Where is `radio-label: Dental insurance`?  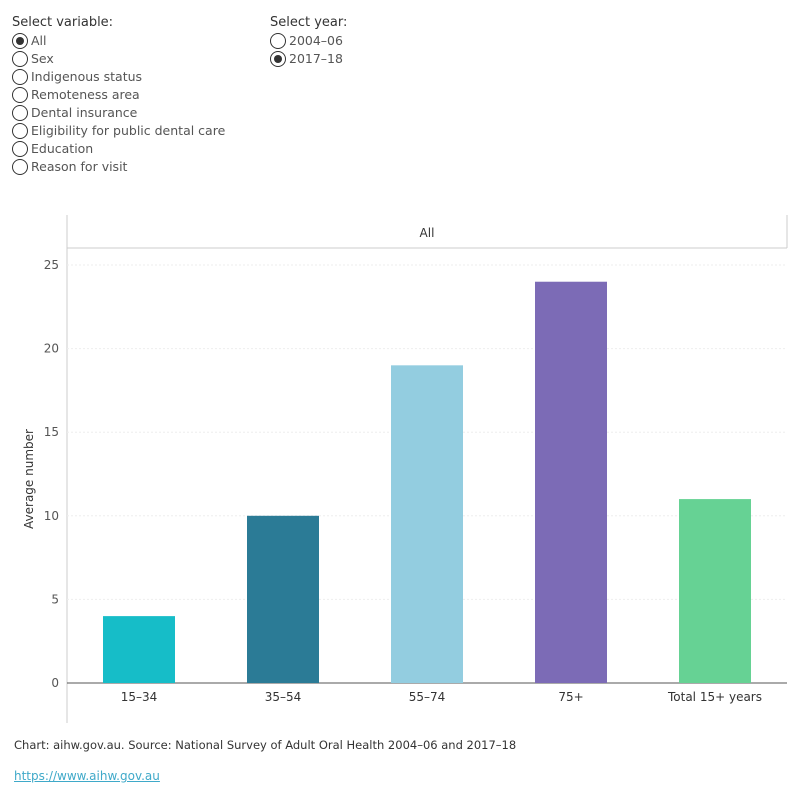 radio-label: Dental insurance is located at coordinates (84, 112).